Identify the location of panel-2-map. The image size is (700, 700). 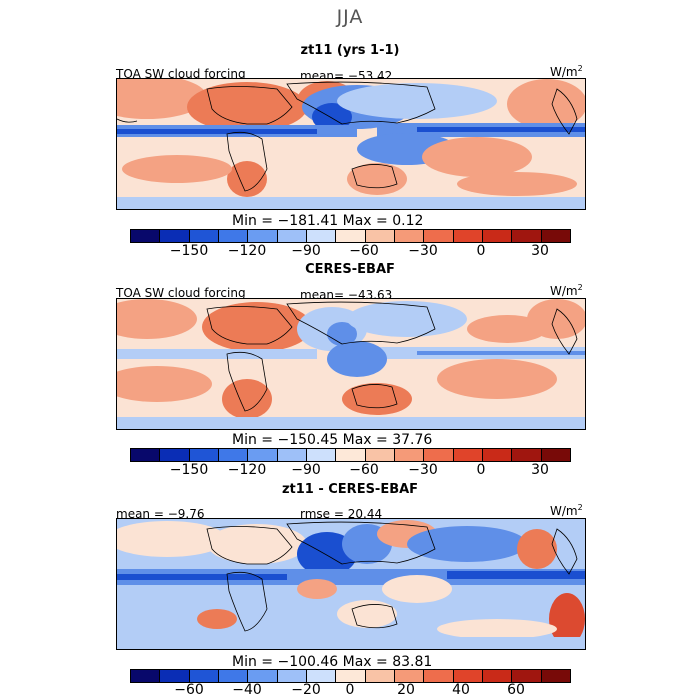
(351, 364).